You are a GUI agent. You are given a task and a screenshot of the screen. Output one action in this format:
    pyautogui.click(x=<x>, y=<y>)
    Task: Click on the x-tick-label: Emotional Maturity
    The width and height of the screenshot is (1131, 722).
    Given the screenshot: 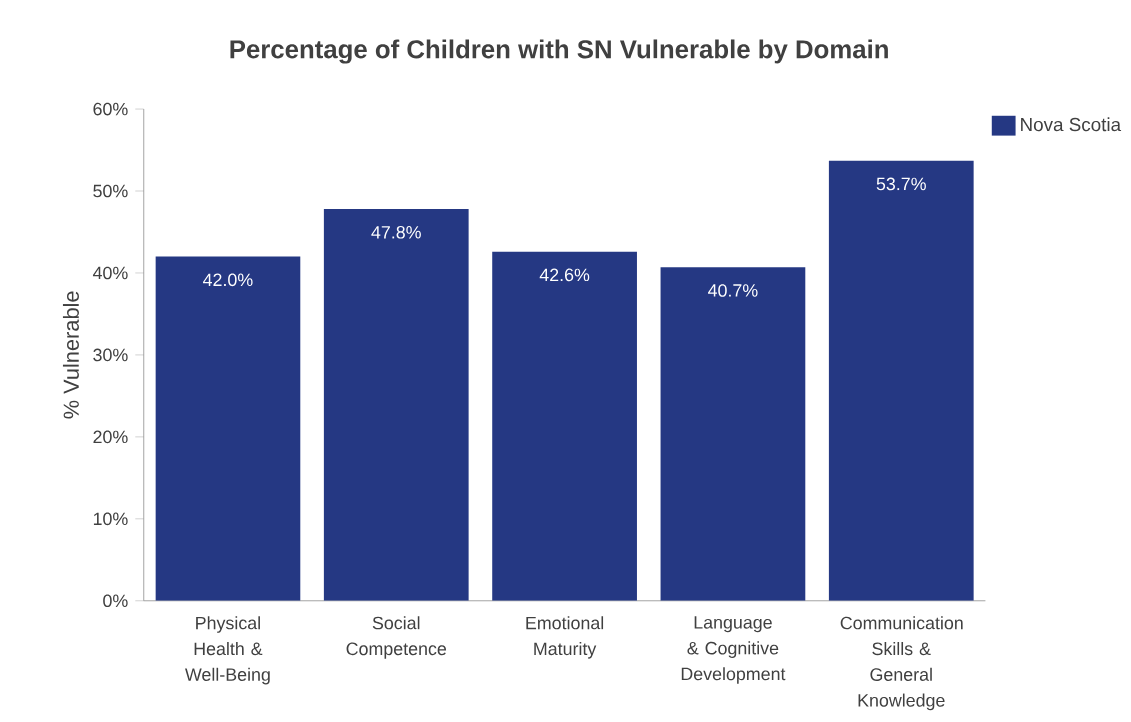 What is the action you would take?
    pyautogui.click(x=565, y=637)
    